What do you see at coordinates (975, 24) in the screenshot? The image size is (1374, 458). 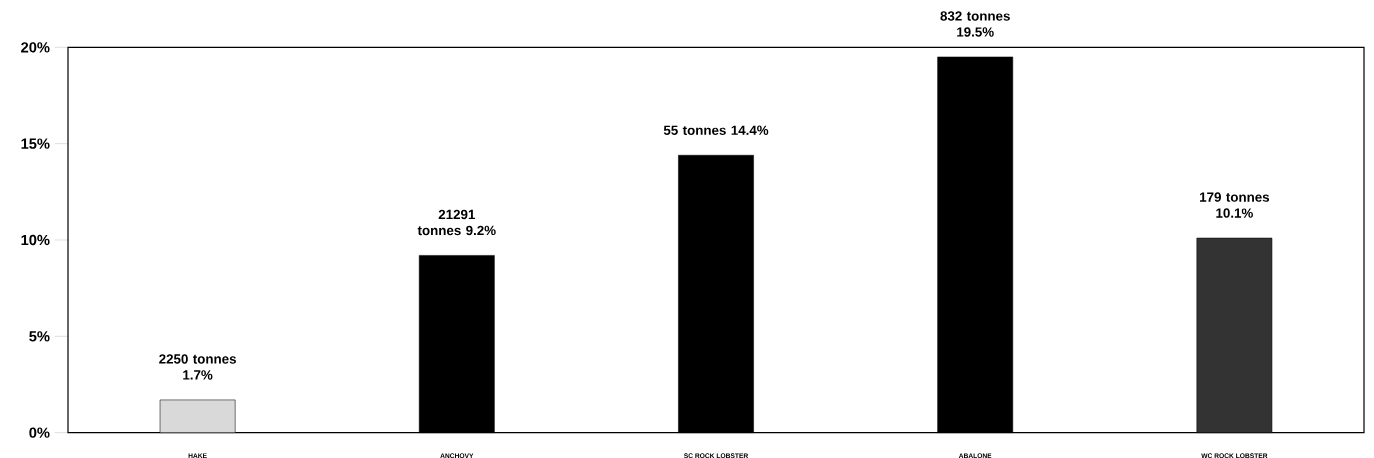 I see `data-label: 832 tonnes 19.5%` at bounding box center [975, 24].